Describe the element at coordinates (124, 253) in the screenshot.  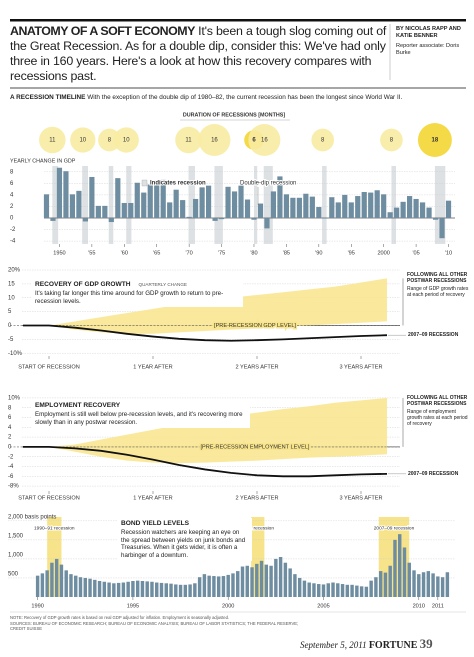
I see `x-tick-label: '60` at that location.